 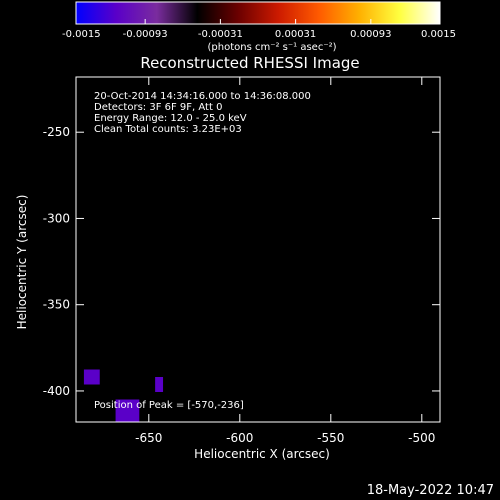 What do you see at coordinates (370, 34) in the screenshot?
I see `colorbar-tick-label: 0.00093` at bounding box center [370, 34].